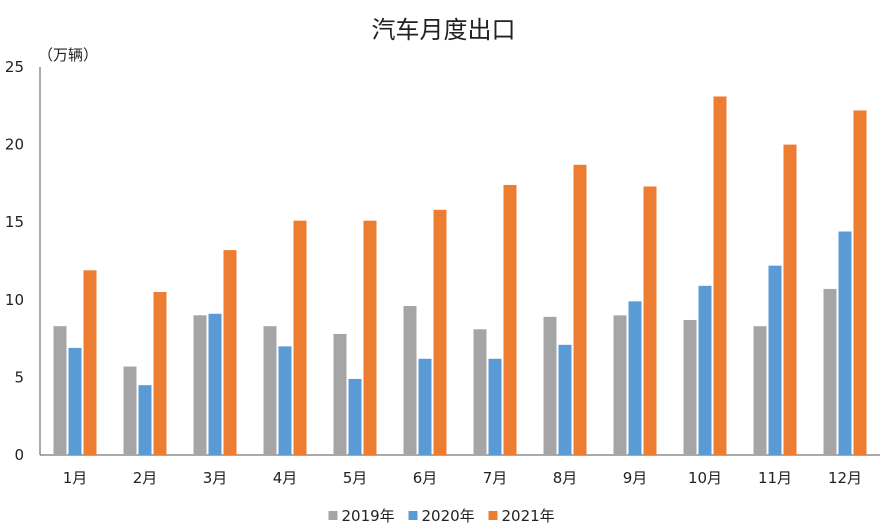 The width and height of the screenshot is (887, 531). Describe the element at coordinates (635, 478) in the screenshot. I see `x-tick-label: 9月` at that location.